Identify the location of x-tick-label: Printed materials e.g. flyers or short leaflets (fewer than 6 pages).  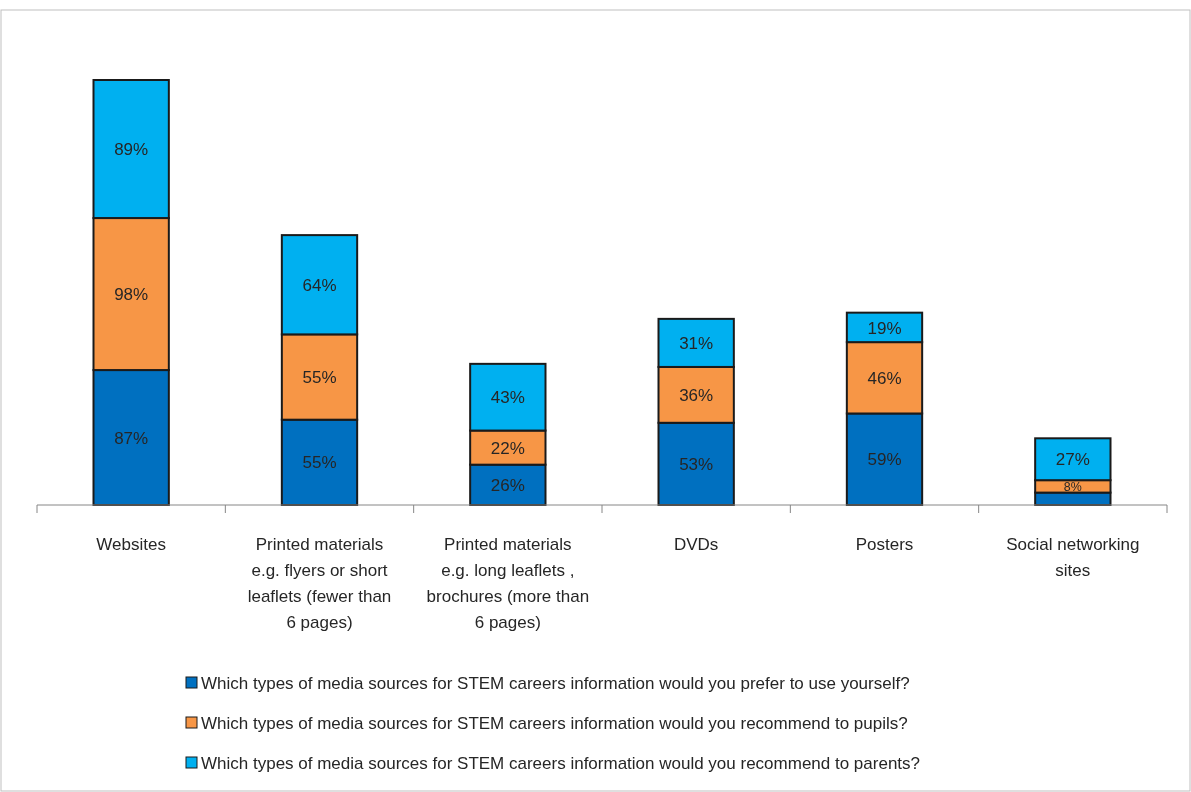
(319, 583).